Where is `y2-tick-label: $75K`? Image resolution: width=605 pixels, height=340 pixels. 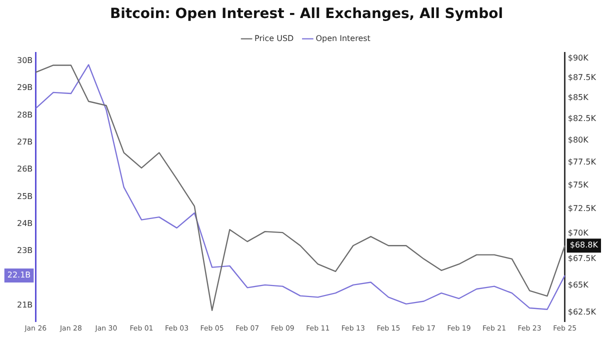
y2-tick-label: $75K is located at coordinates (579, 185).